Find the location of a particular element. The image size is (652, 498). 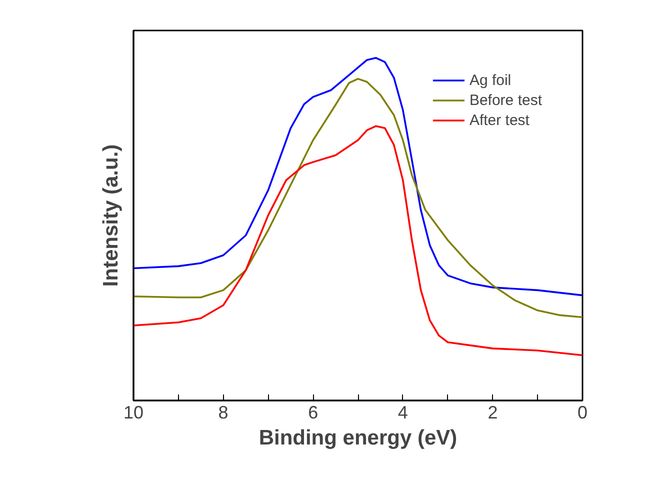

x-tick-label: 4 is located at coordinates (403, 412).